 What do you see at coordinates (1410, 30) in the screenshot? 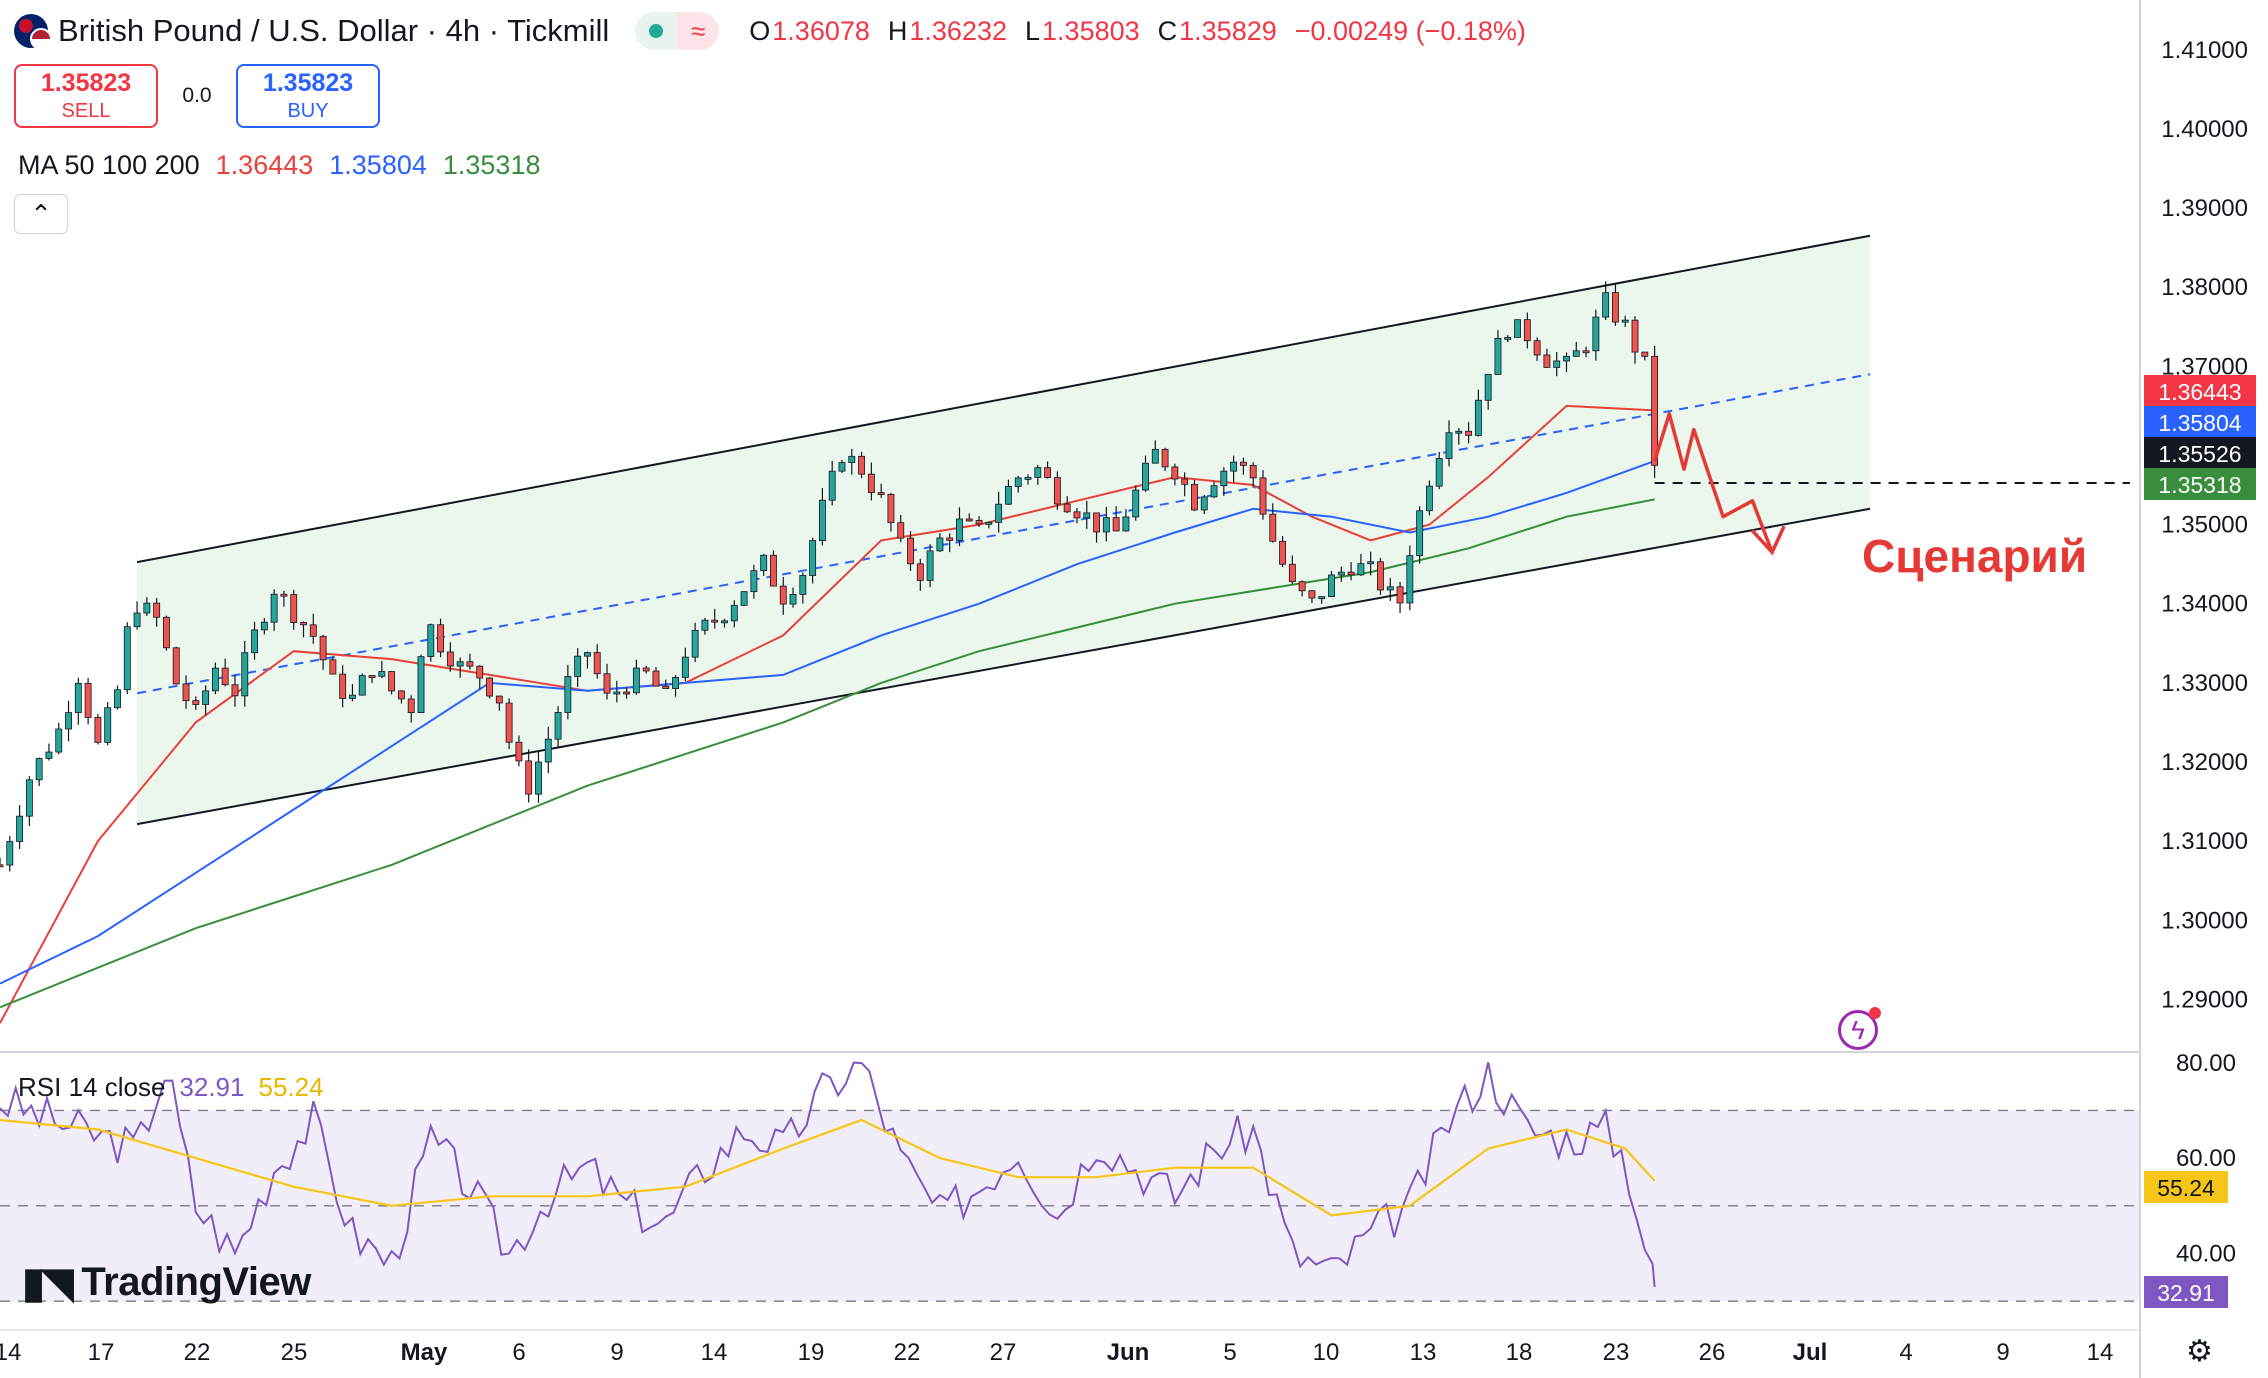
I see `price-change: −0.00249 (−0.18%)` at bounding box center [1410, 30].